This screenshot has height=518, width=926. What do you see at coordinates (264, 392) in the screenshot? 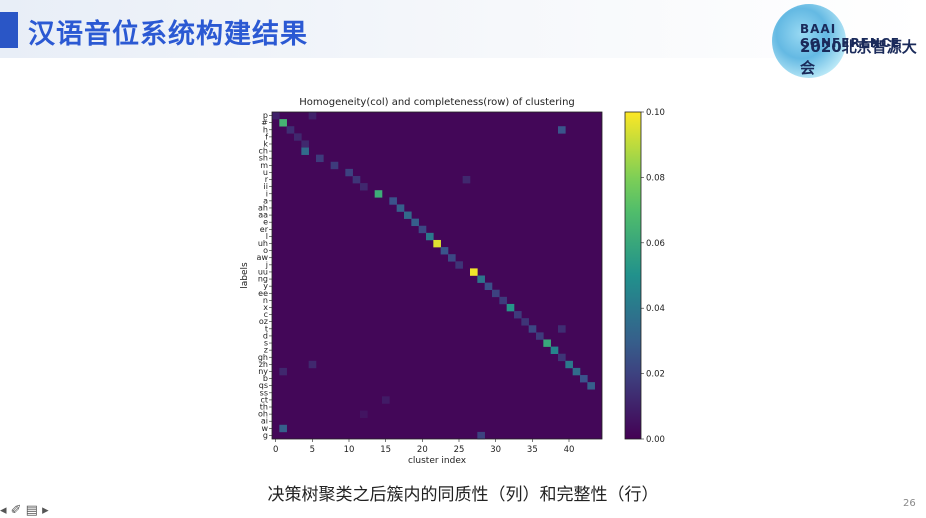
I see `y-tick-label: ss` at bounding box center [264, 392].